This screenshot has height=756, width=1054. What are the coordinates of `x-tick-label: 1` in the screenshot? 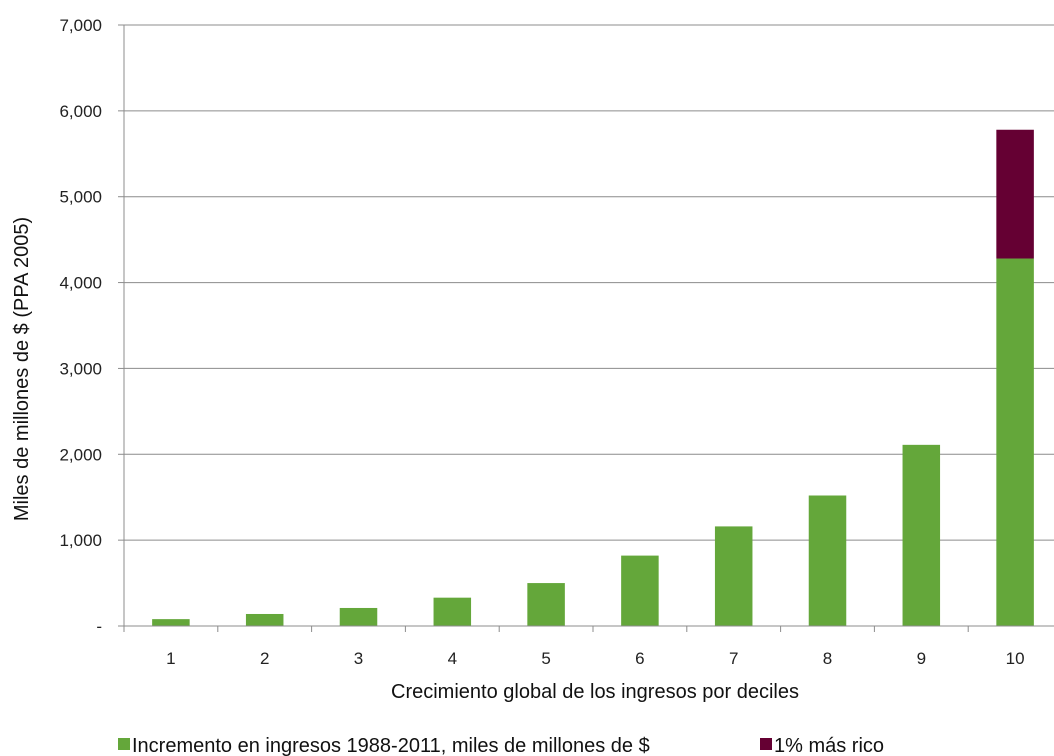 It's located at (170, 658).